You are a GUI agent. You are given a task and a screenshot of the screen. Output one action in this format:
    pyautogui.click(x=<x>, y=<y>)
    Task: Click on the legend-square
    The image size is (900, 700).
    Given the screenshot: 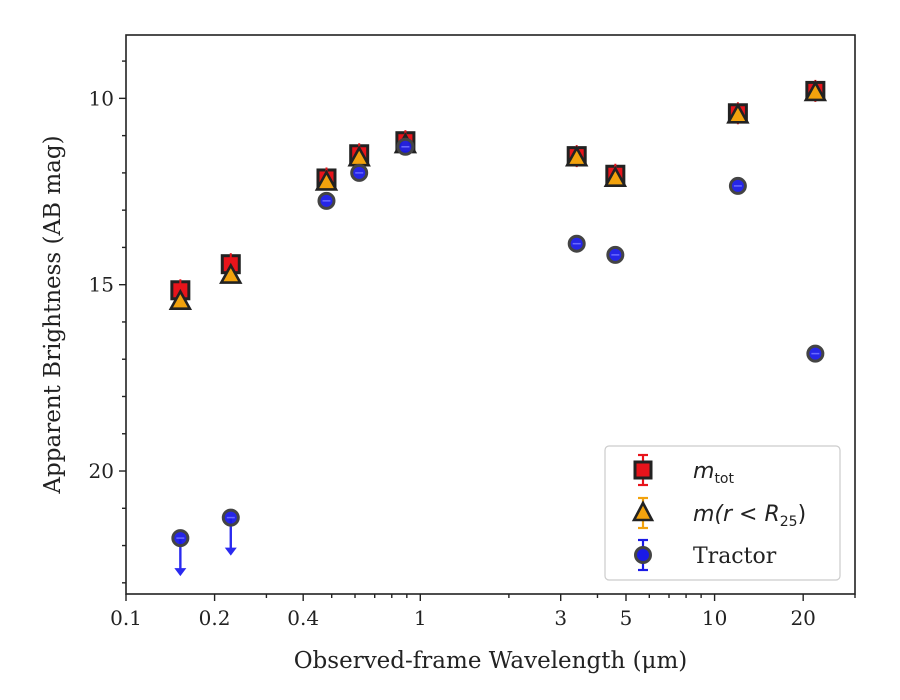 What is the action you would take?
    pyautogui.click(x=643, y=470)
    